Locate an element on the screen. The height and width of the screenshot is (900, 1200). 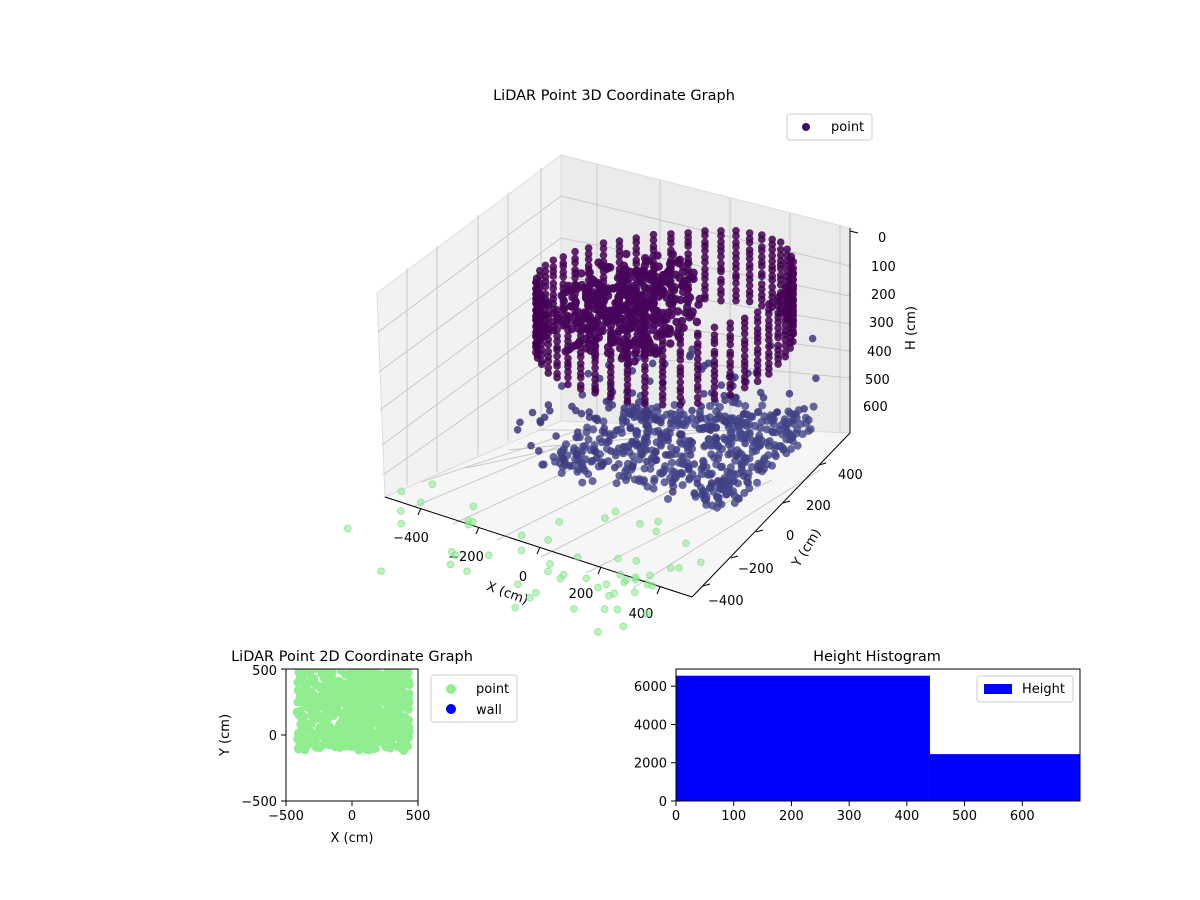
y-tick-label: 400 is located at coordinates (850, 475).